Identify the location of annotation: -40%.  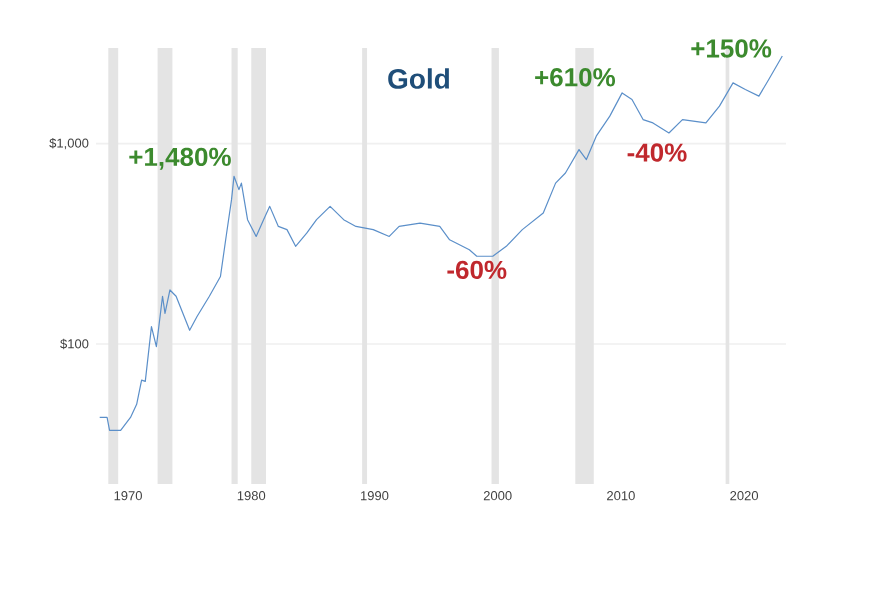
(657, 152).